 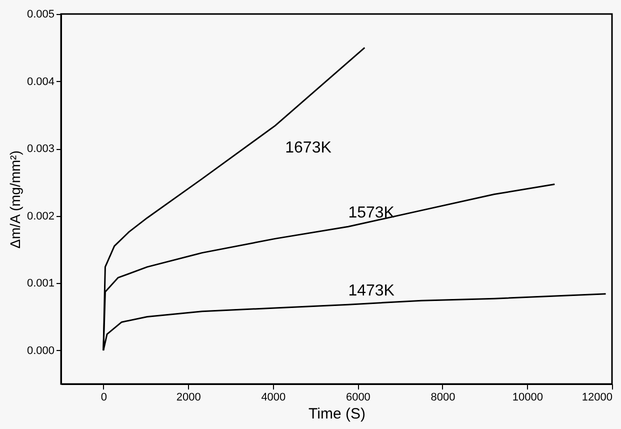 I want to click on x-tick-label: 0, so click(x=103, y=398).